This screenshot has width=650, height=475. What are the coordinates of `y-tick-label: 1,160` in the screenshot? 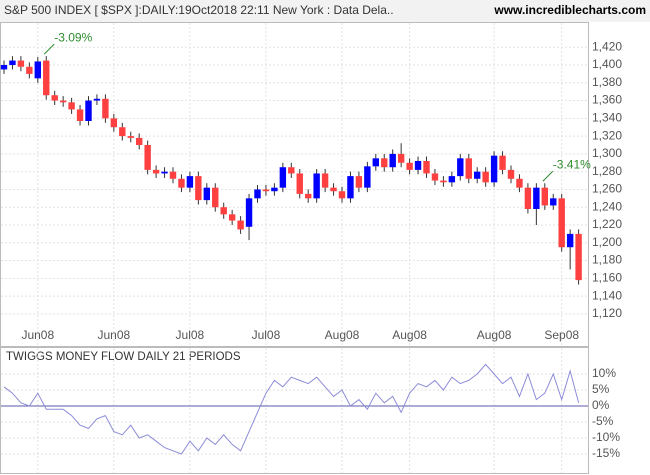 It's located at (607, 278).